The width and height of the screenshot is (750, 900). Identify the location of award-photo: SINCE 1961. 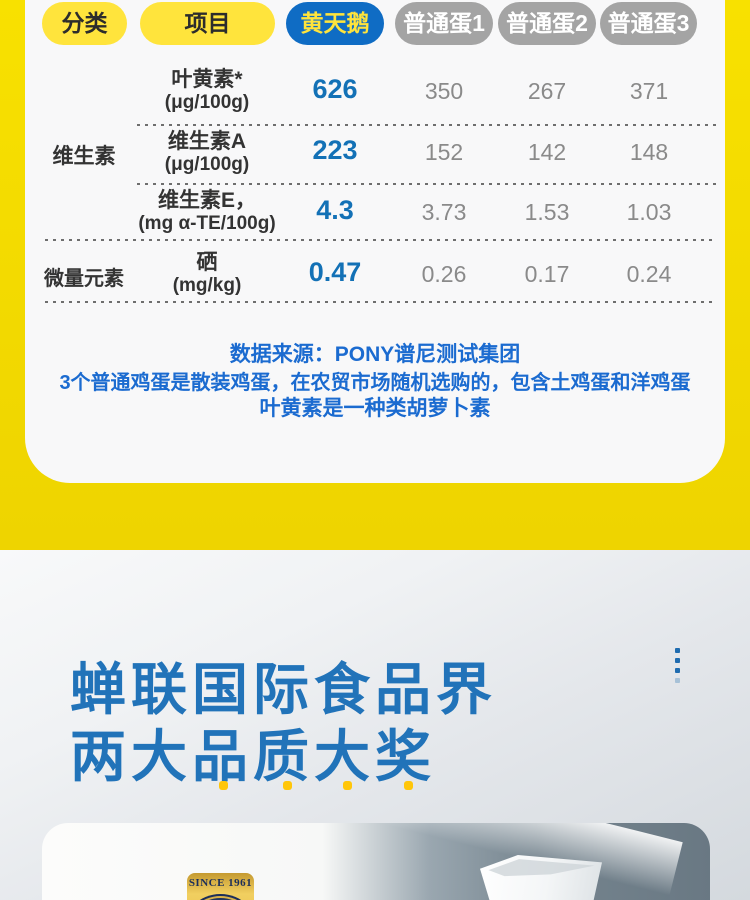
(376, 861).